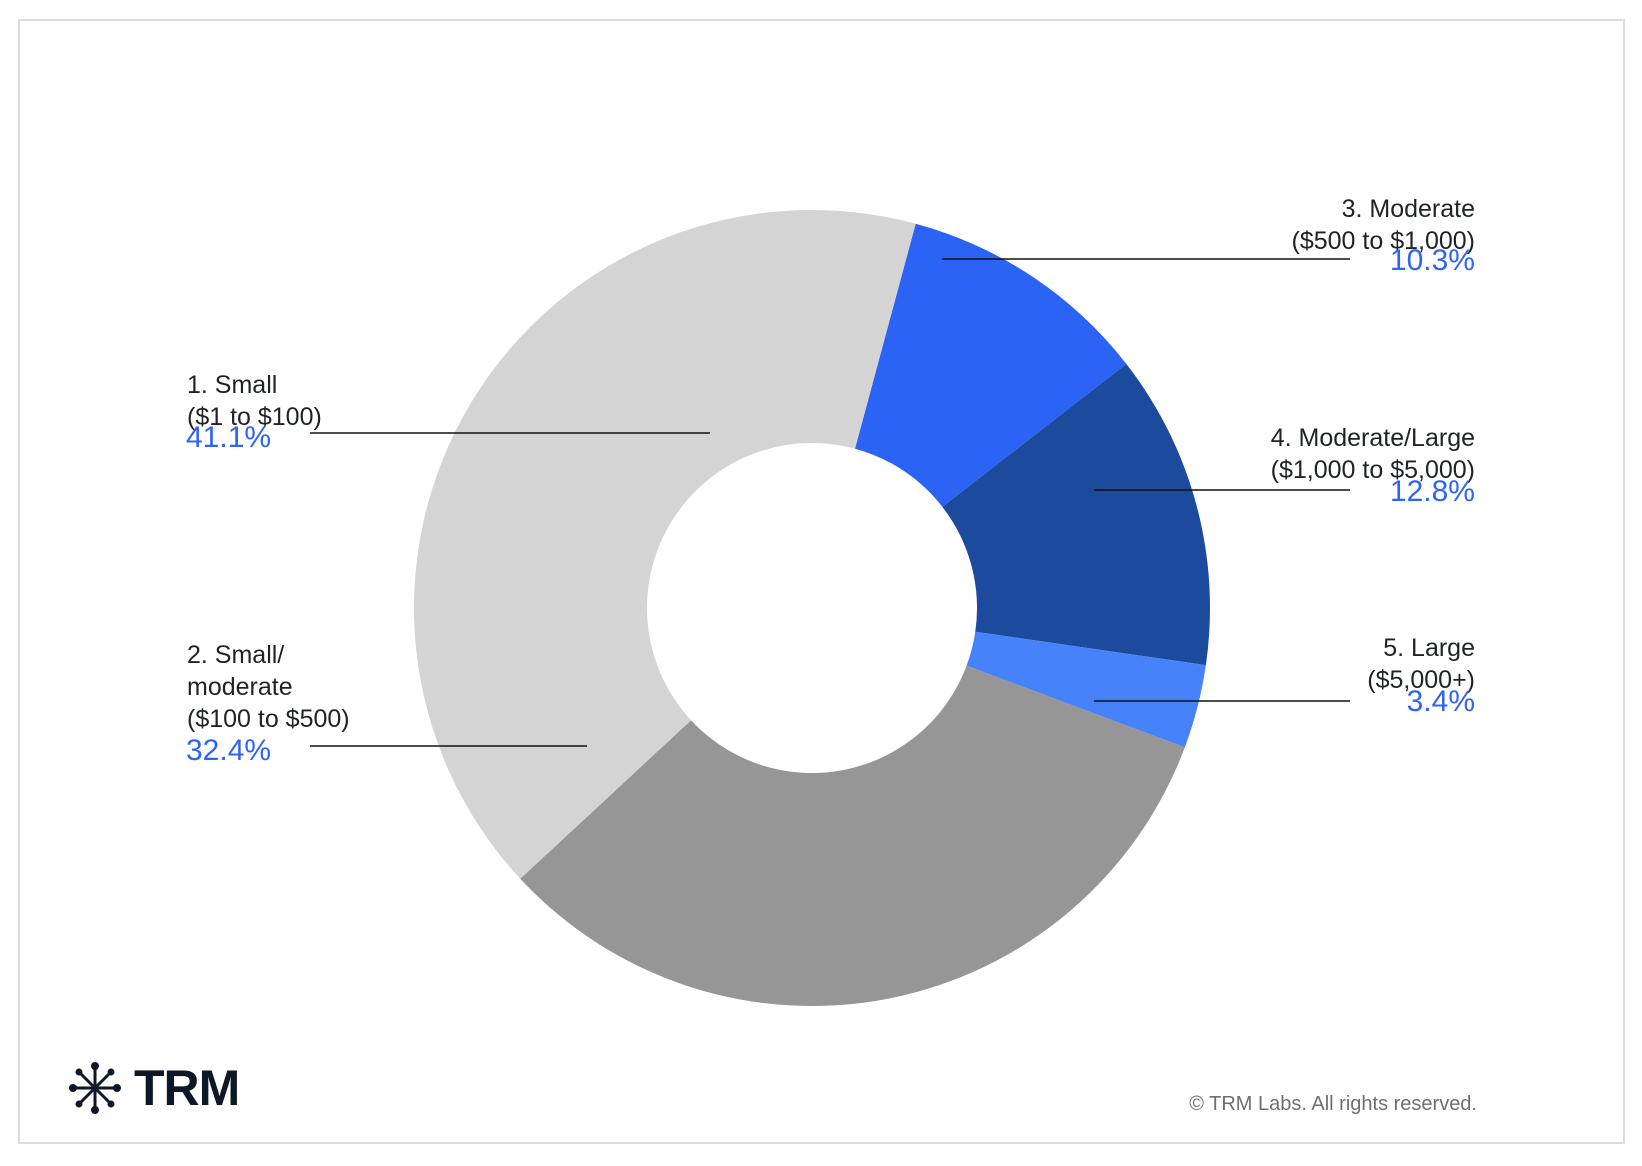  Describe the element at coordinates (229, 750) in the screenshot. I see `slice-value-small-moderate: 32.4%` at that location.